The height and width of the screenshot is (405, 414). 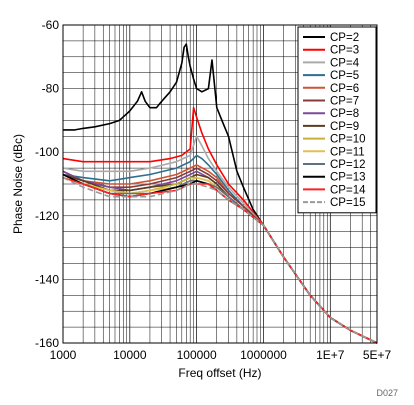 I want to click on x-tick-label: 1E+7, so click(x=330, y=355).